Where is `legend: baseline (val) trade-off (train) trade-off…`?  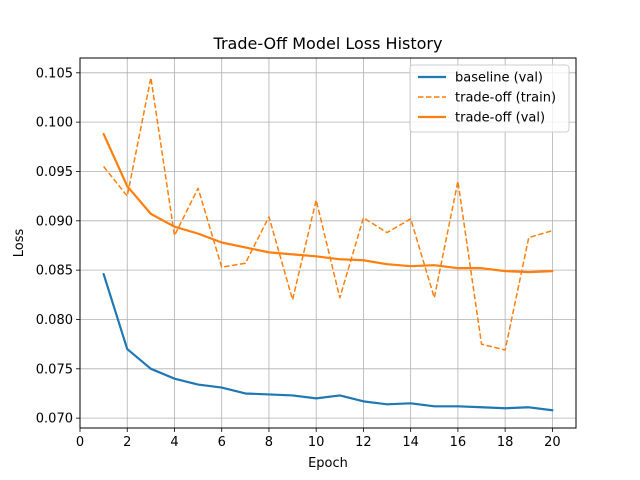
legend: baseline (val) trade-off (train) trade-off… is located at coordinates (489, 98).